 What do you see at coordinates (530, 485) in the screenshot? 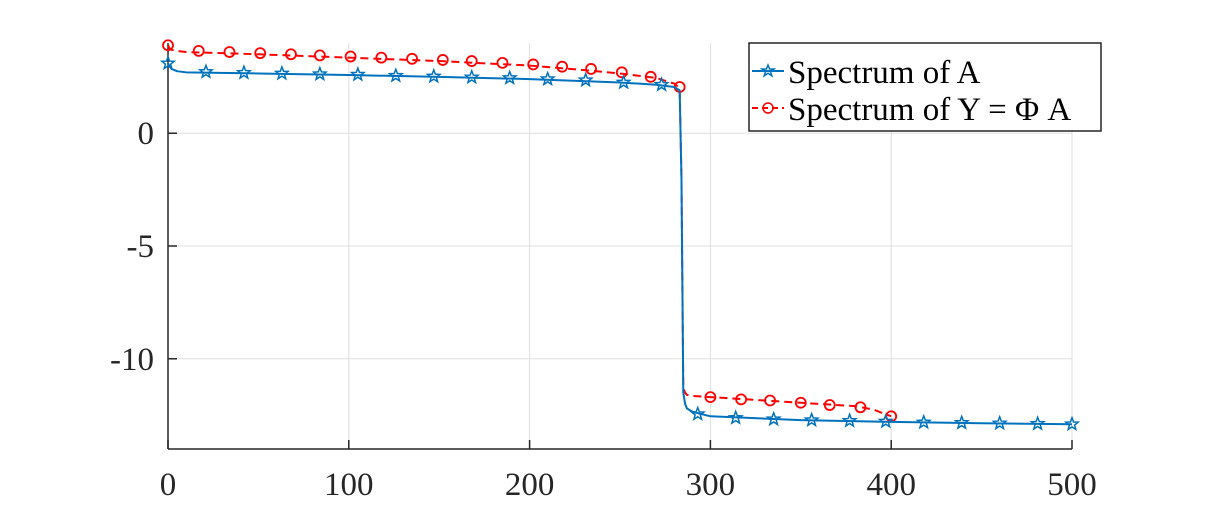
I see `x-tick-label-2: 200` at bounding box center [530, 485].